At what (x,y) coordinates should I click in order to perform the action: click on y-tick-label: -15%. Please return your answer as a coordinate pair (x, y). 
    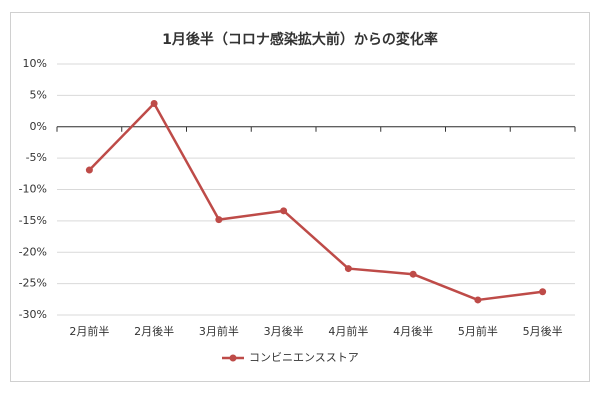
    Looking at the image, I should click on (33, 220).